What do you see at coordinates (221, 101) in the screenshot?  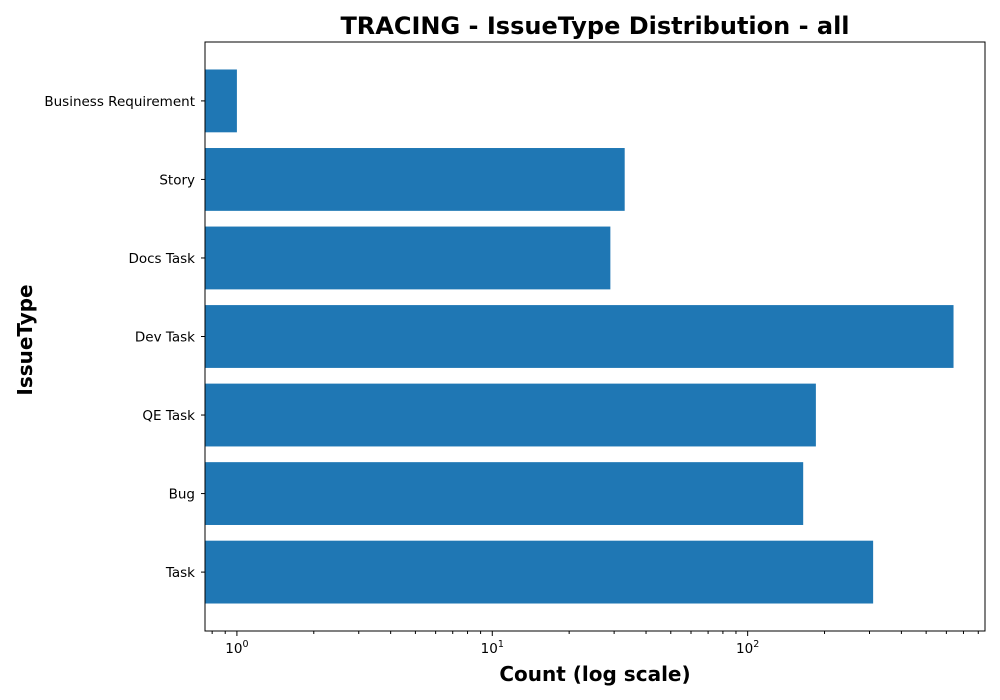 I see `bar-business-requirement` at bounding box center [221, 101].